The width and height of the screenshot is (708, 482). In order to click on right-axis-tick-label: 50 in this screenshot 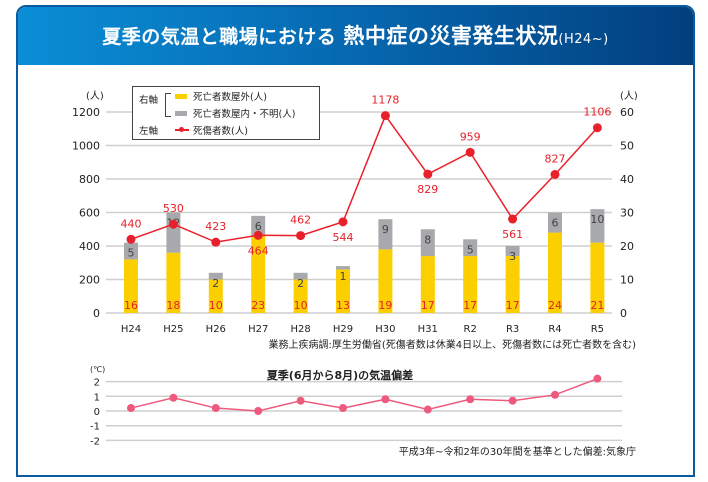, I will do `click(627, 146)`.